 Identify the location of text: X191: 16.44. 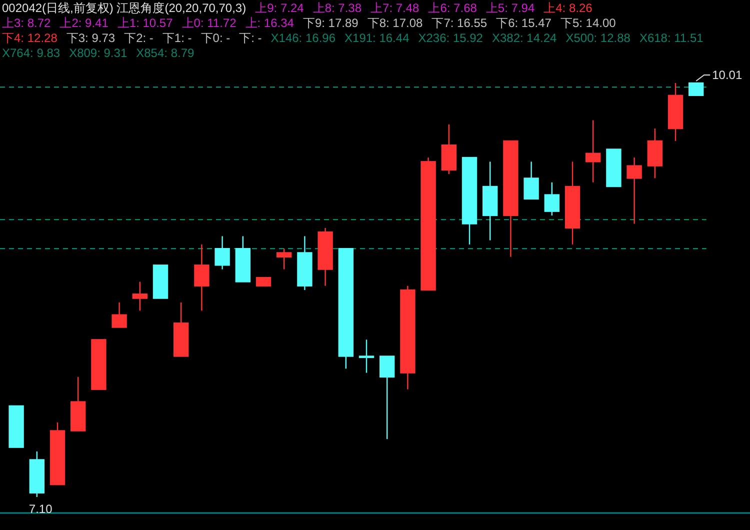
(377, 38).